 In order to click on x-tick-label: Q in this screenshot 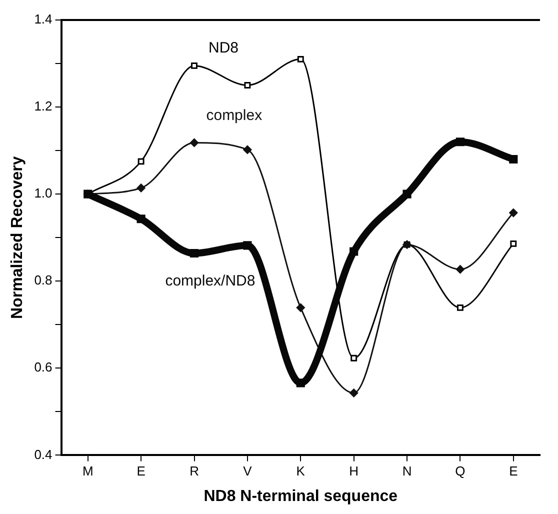, I will do `click(460, 471)`.